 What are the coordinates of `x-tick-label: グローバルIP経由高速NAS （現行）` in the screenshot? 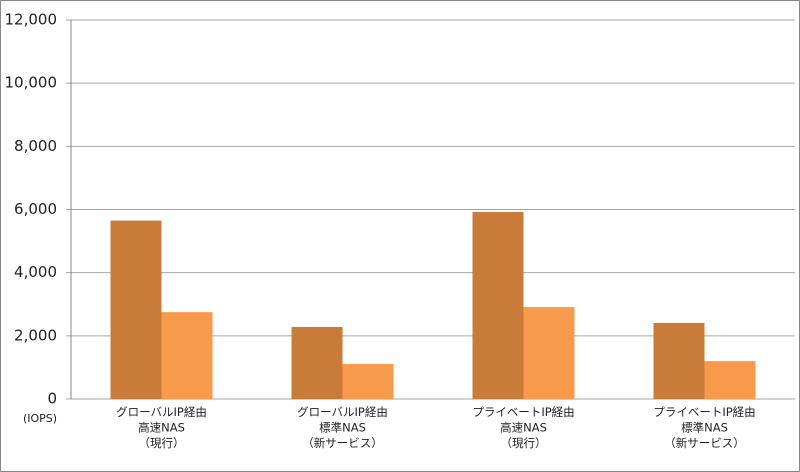 It's located at (161, 427).